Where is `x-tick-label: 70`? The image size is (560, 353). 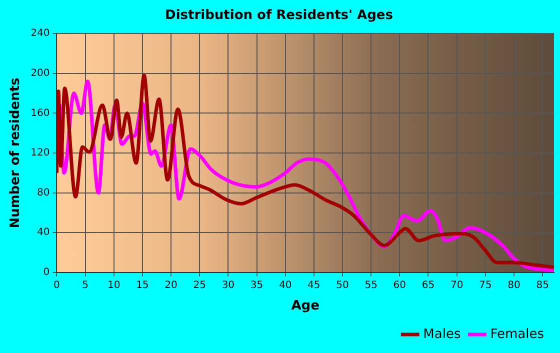 x-tick-label: 70 is located at coordinates (457, 285).